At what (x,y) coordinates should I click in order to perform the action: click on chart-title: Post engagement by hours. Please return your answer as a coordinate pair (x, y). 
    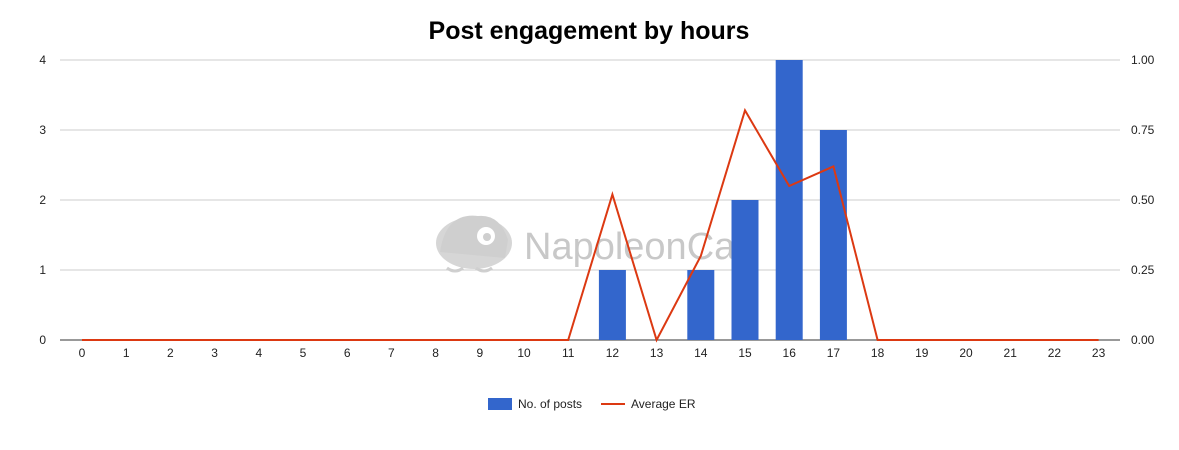
    Looking at the image, I should click on (589, 31).